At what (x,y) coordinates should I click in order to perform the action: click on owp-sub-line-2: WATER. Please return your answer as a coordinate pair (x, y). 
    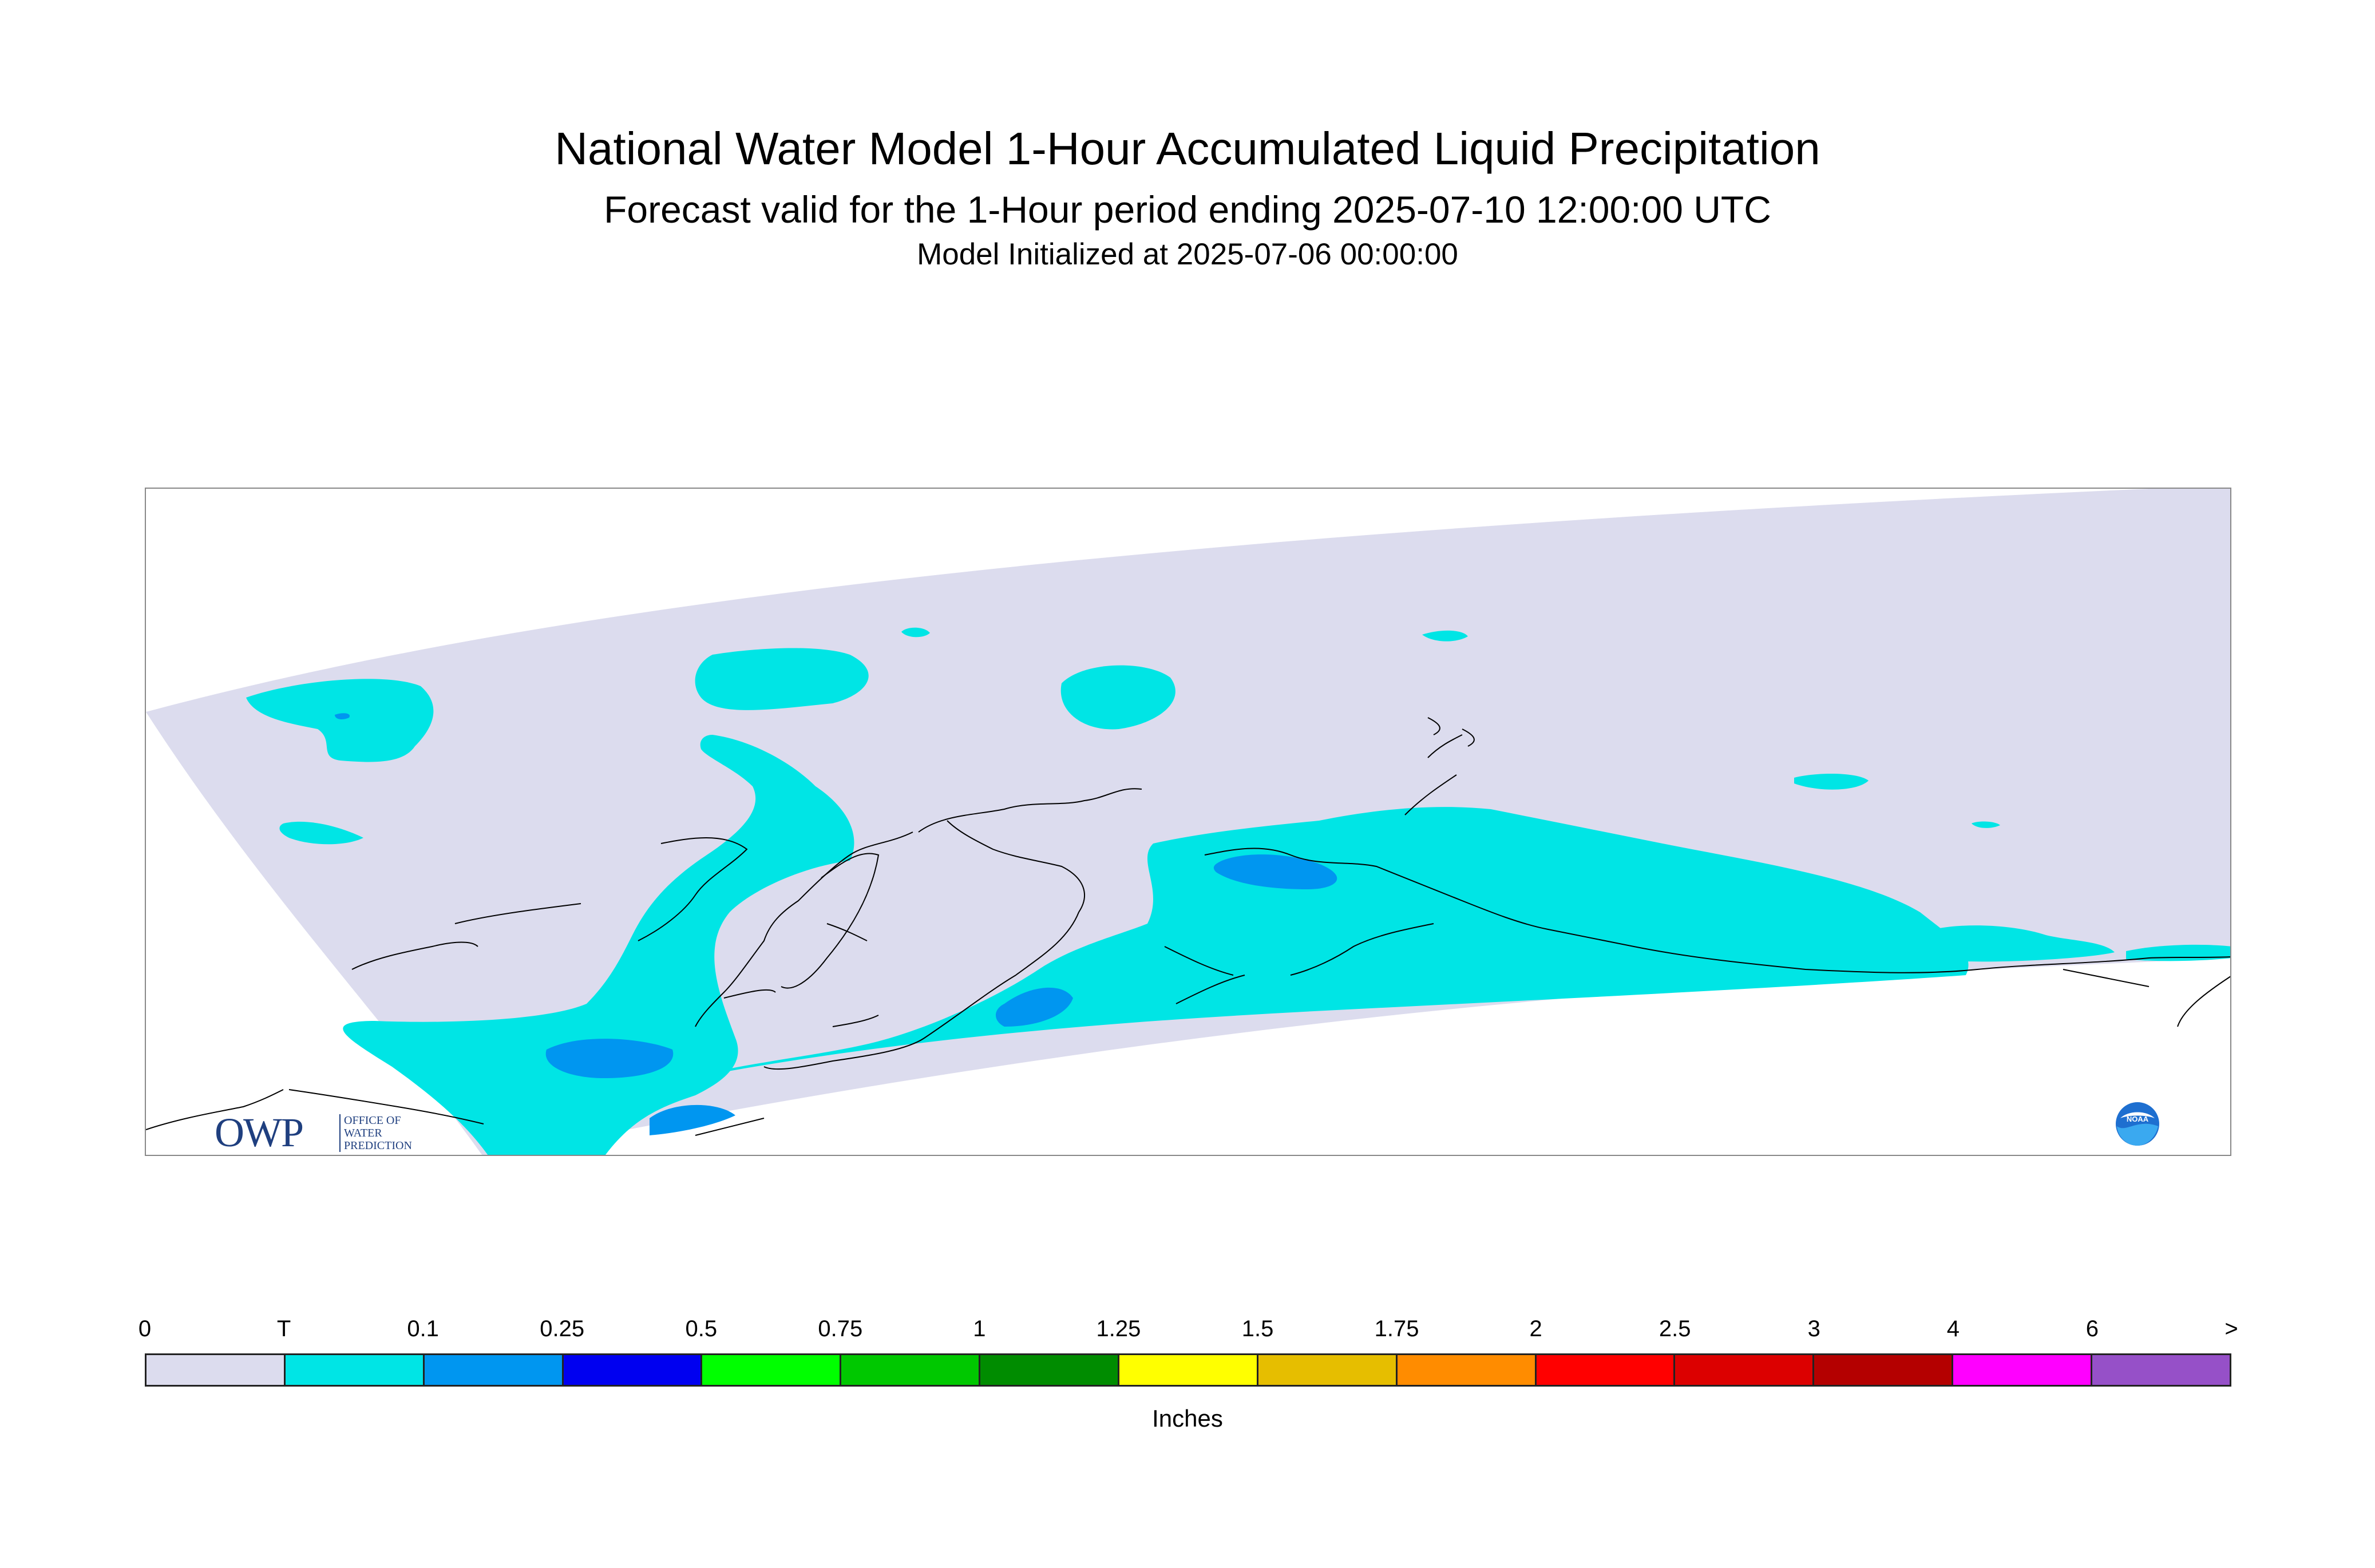
    Looking at the image, I should click on (363, 1133).